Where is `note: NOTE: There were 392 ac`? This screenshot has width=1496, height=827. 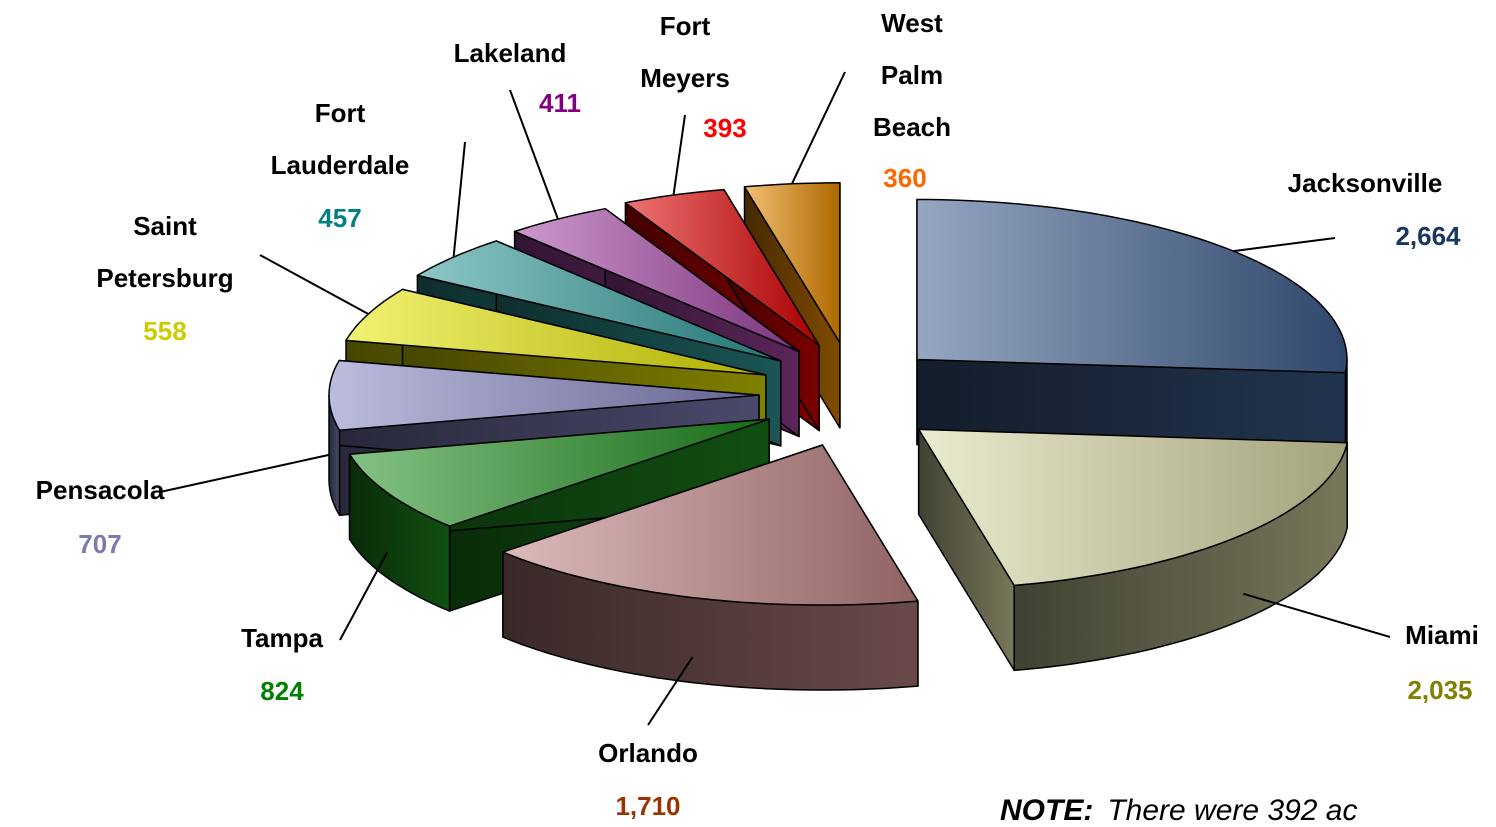 note: NOTE: There were 392 ac is located at coordinates (1178, 810).